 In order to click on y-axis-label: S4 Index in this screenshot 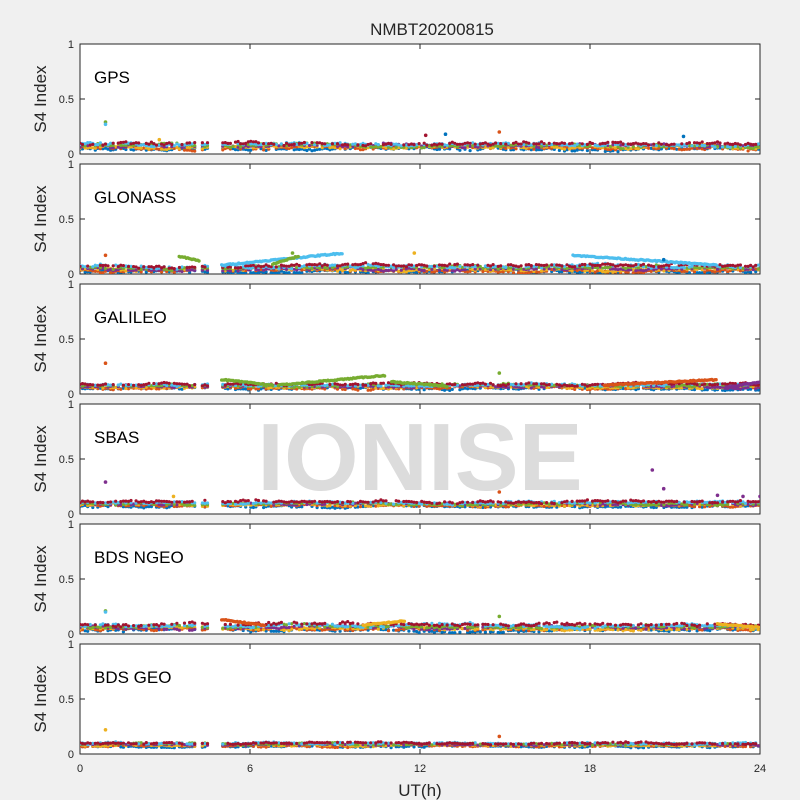, I will do `click(40, 459)`.